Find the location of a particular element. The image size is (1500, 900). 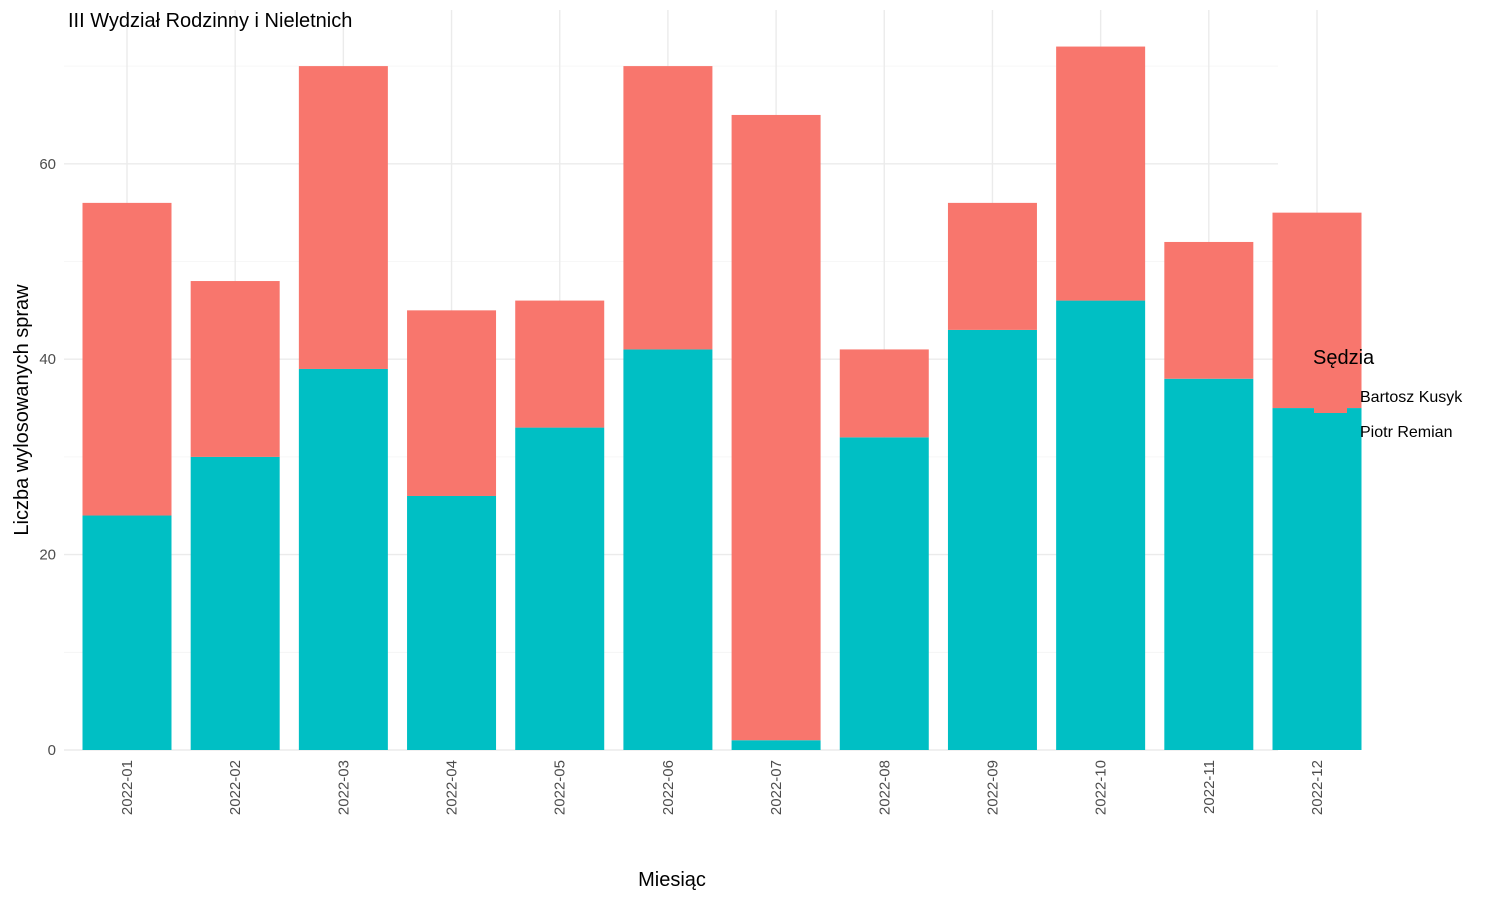

chart-title: III Wydział Rodzinny i Nieletnich is located at coordinates (210, 21).